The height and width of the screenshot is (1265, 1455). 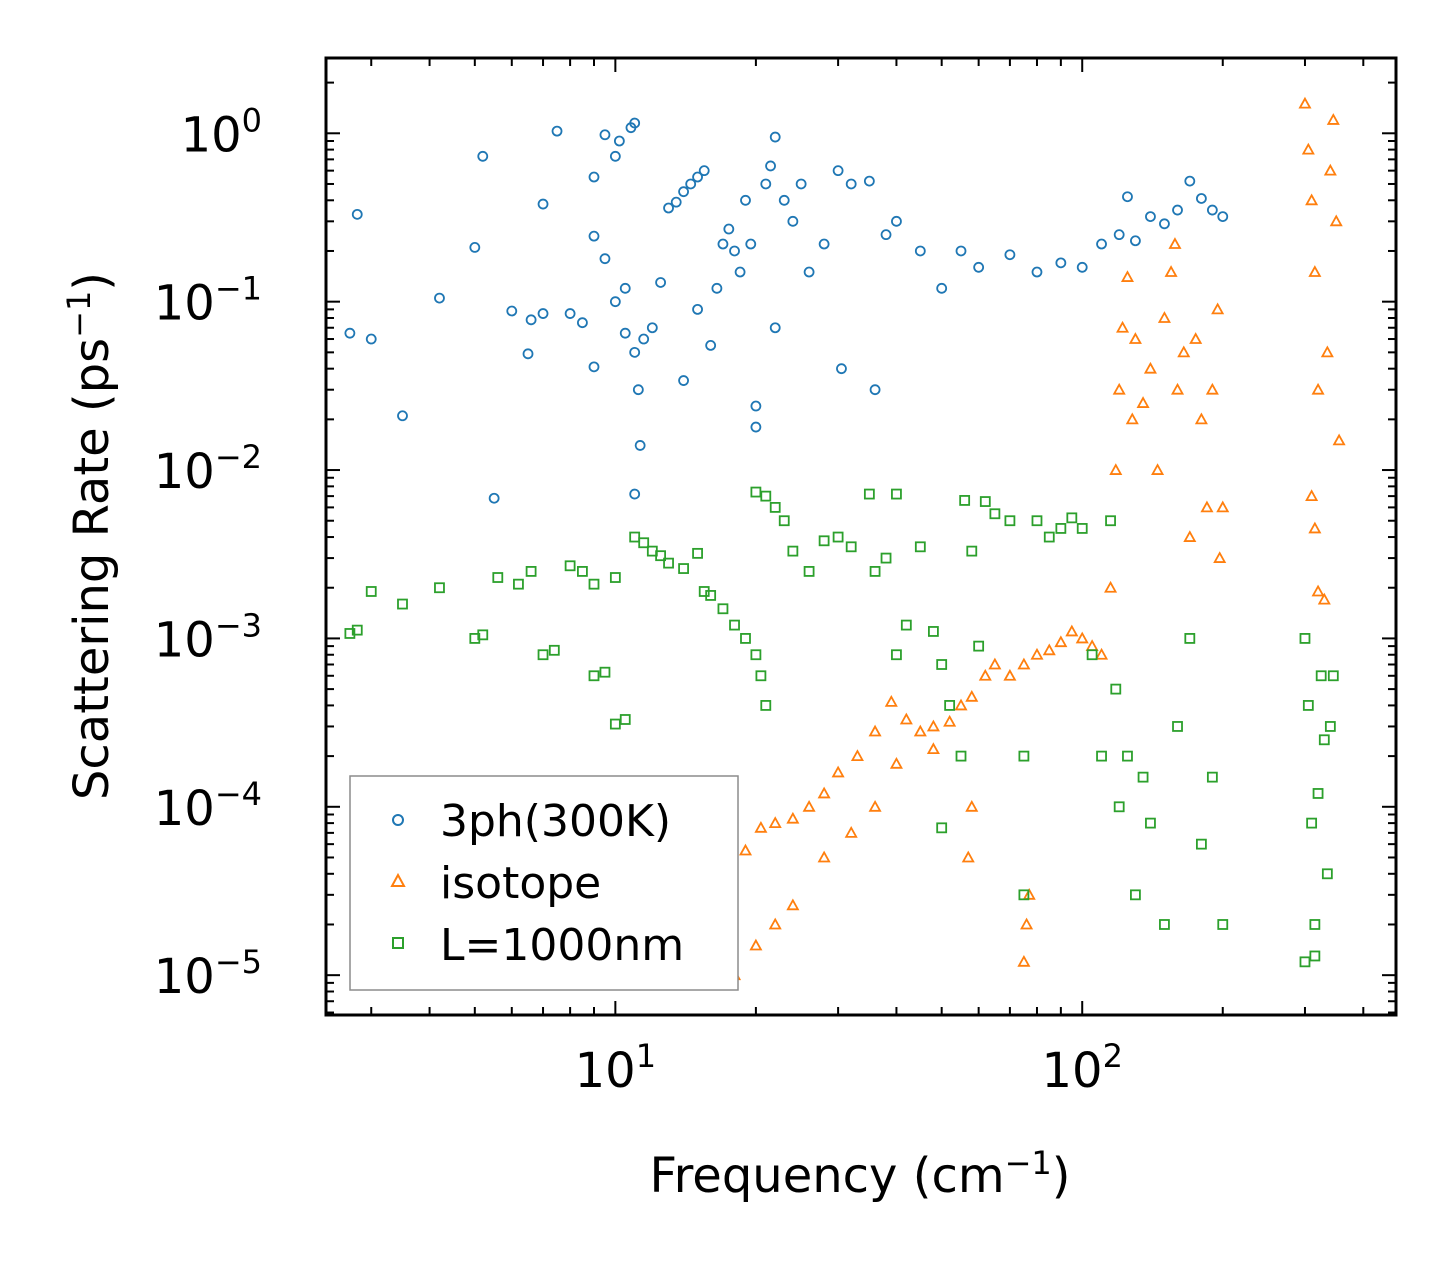 I want to click on legend-item-isotope: isotope, so click(x=495, y=883).